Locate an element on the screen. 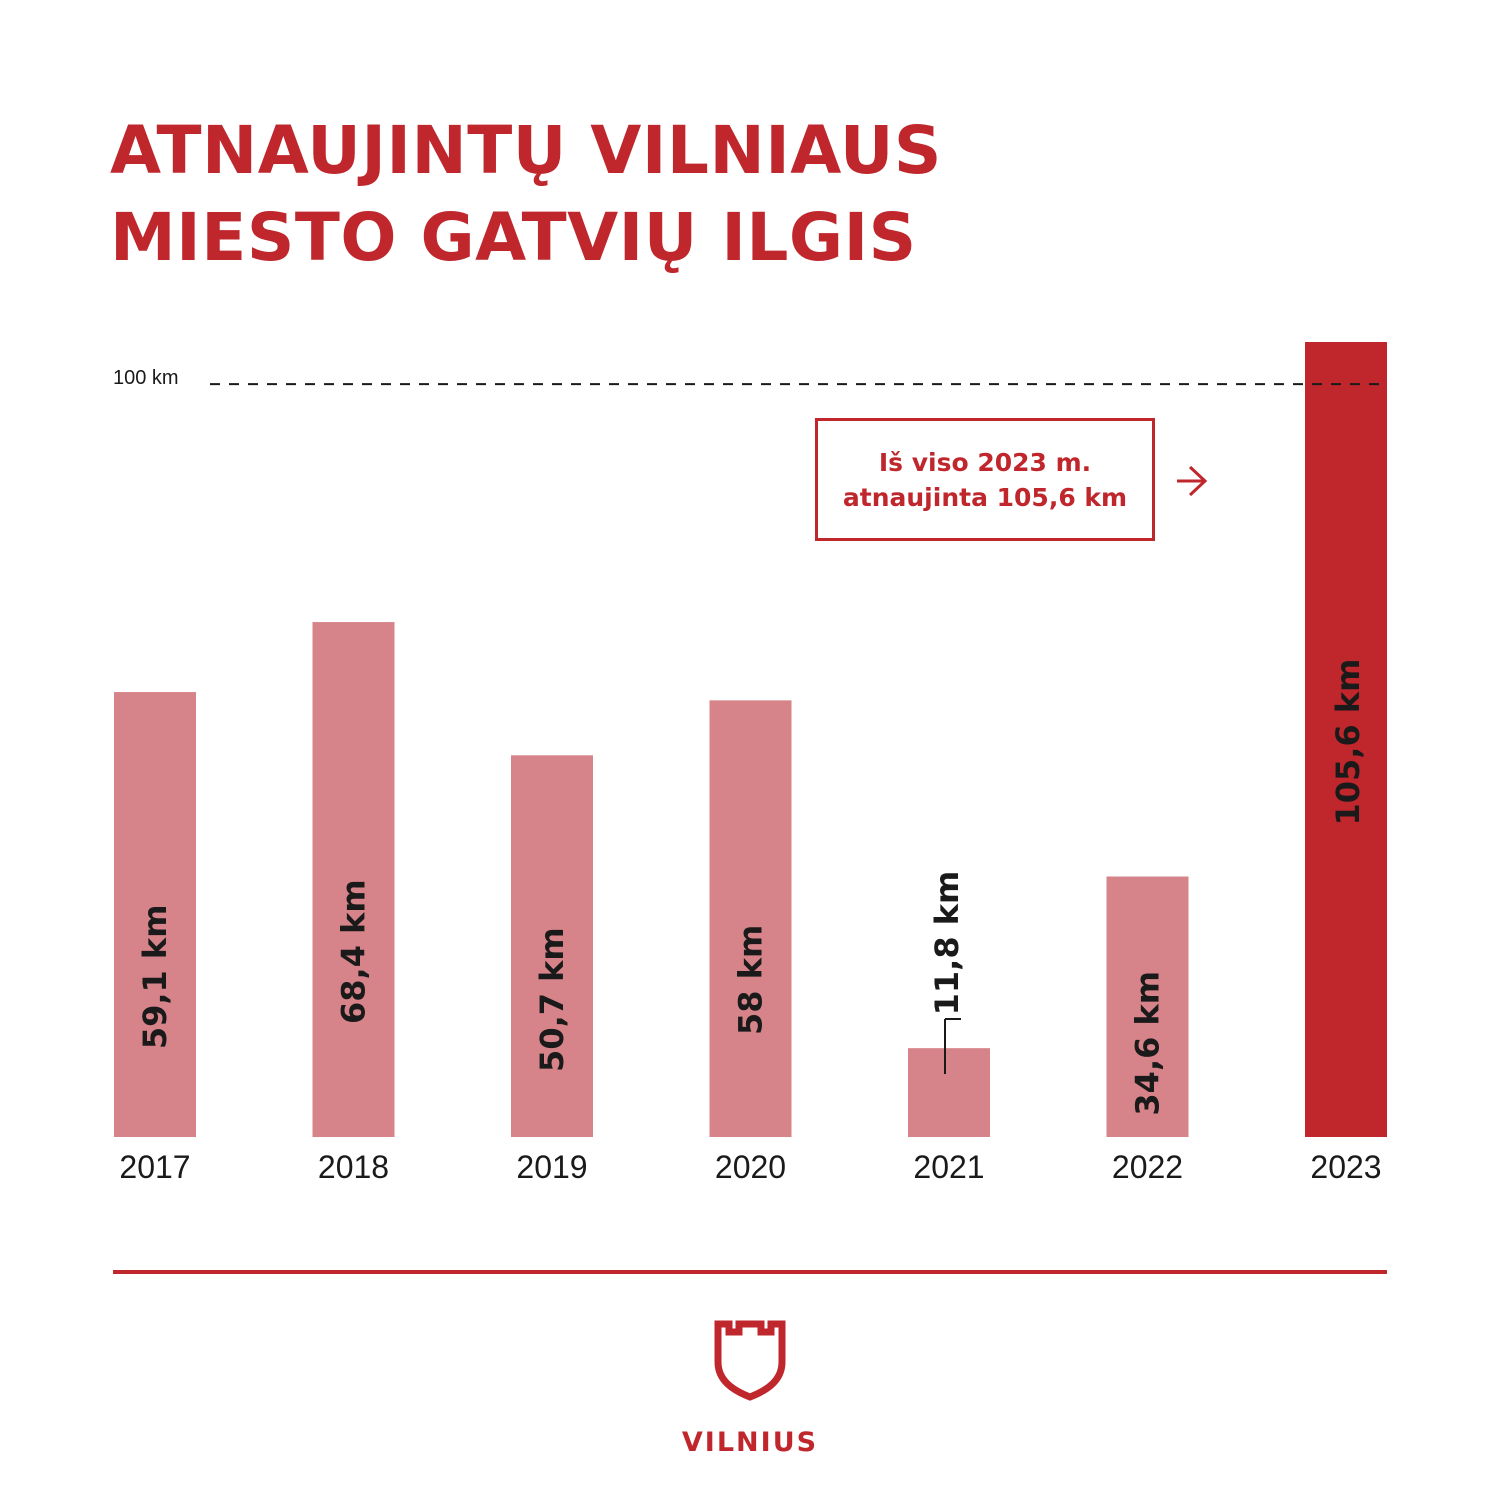  bar-2019 is located at coordinates (552, 946).